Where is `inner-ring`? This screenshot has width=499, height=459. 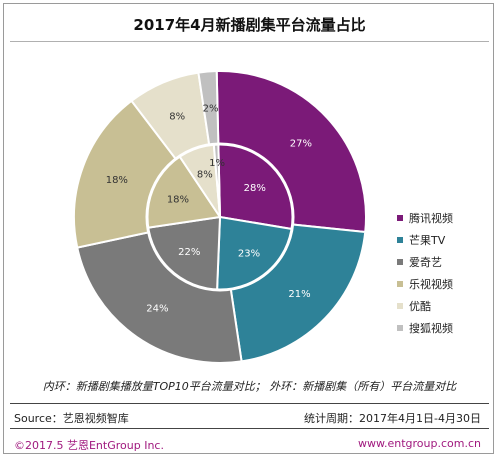 inner-ring is located at coordinates (220, 217).